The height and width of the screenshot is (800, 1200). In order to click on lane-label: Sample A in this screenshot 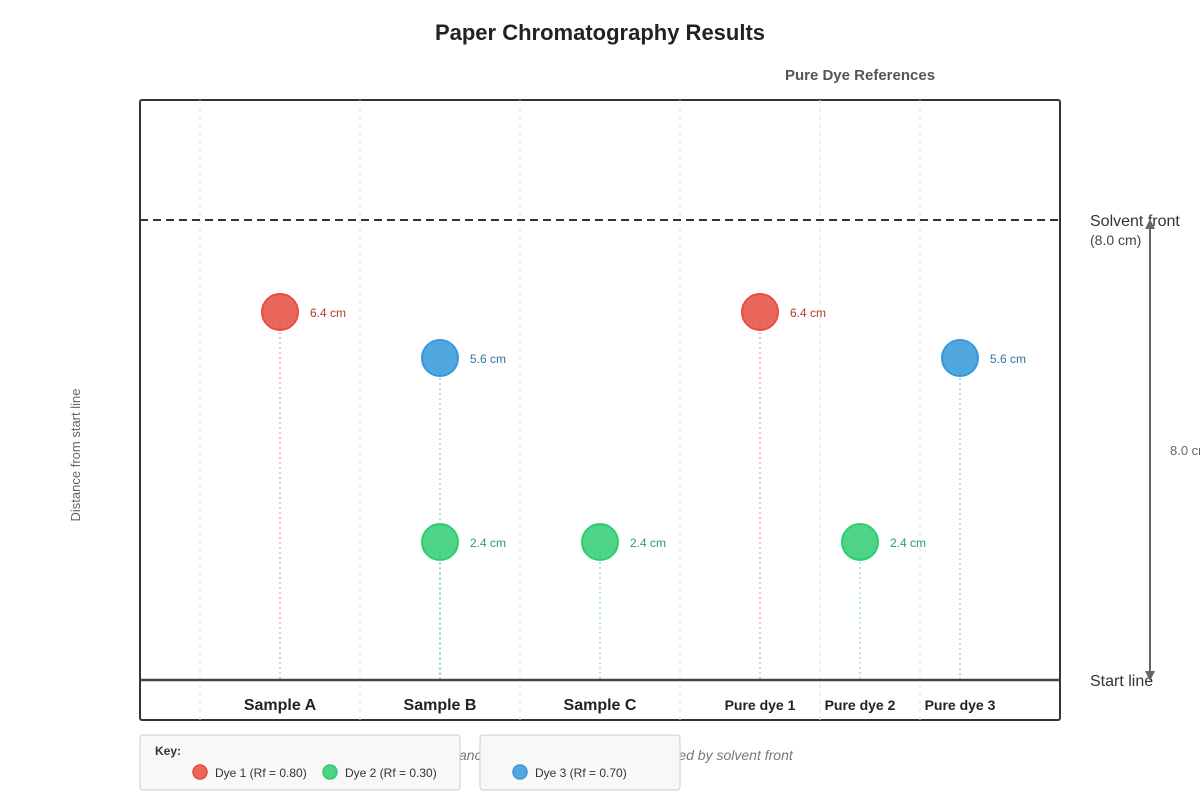, I will do `click(280, 705)`.